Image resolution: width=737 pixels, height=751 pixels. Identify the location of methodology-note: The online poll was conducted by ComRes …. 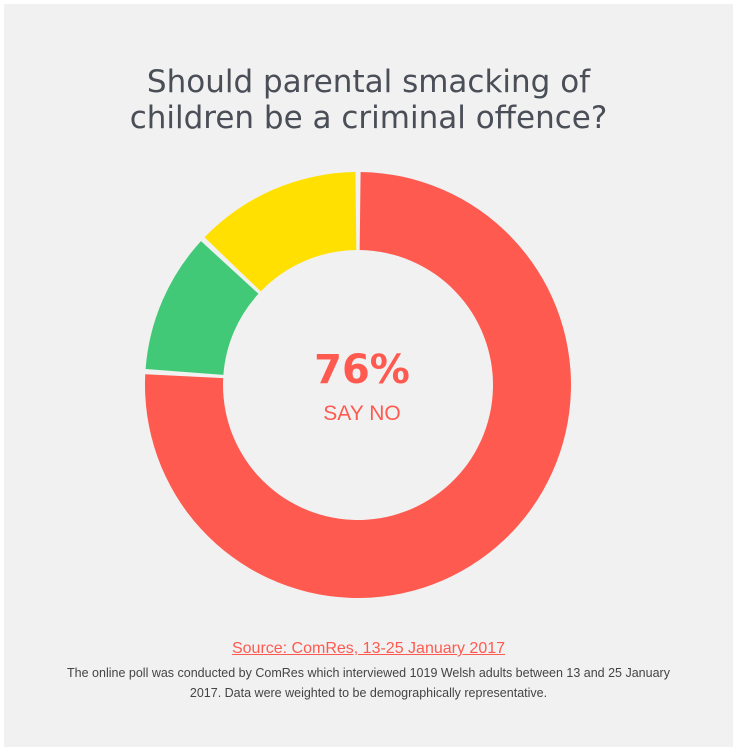
(368, 683).